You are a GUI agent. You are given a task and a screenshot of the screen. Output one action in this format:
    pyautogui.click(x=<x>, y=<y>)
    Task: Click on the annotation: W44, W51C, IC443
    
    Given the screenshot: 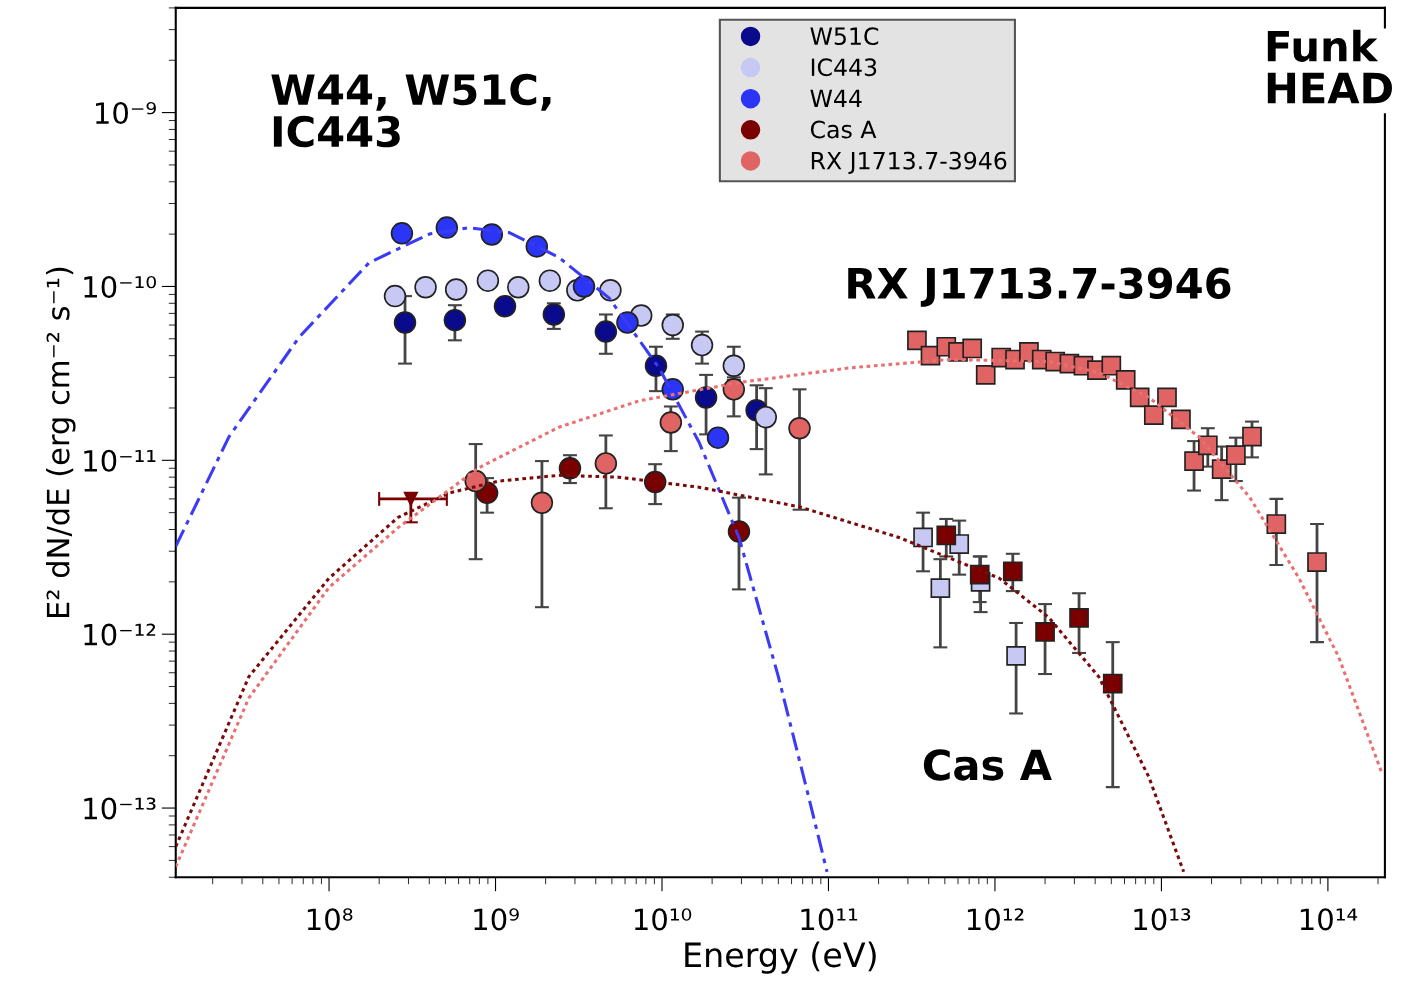 What is the action you would take?
    pyautogui.click(x=411, y=110)
    